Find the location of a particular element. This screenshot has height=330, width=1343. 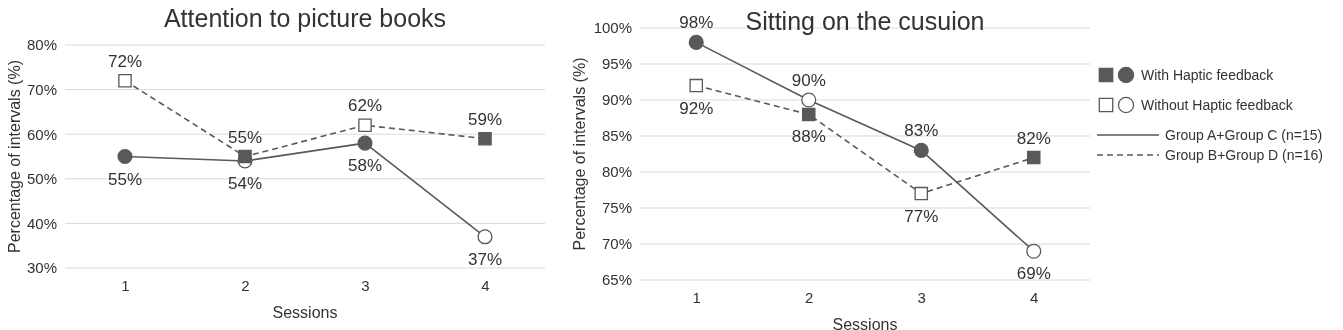

y-tick-label: 40% is located at coordinates (41, 223).